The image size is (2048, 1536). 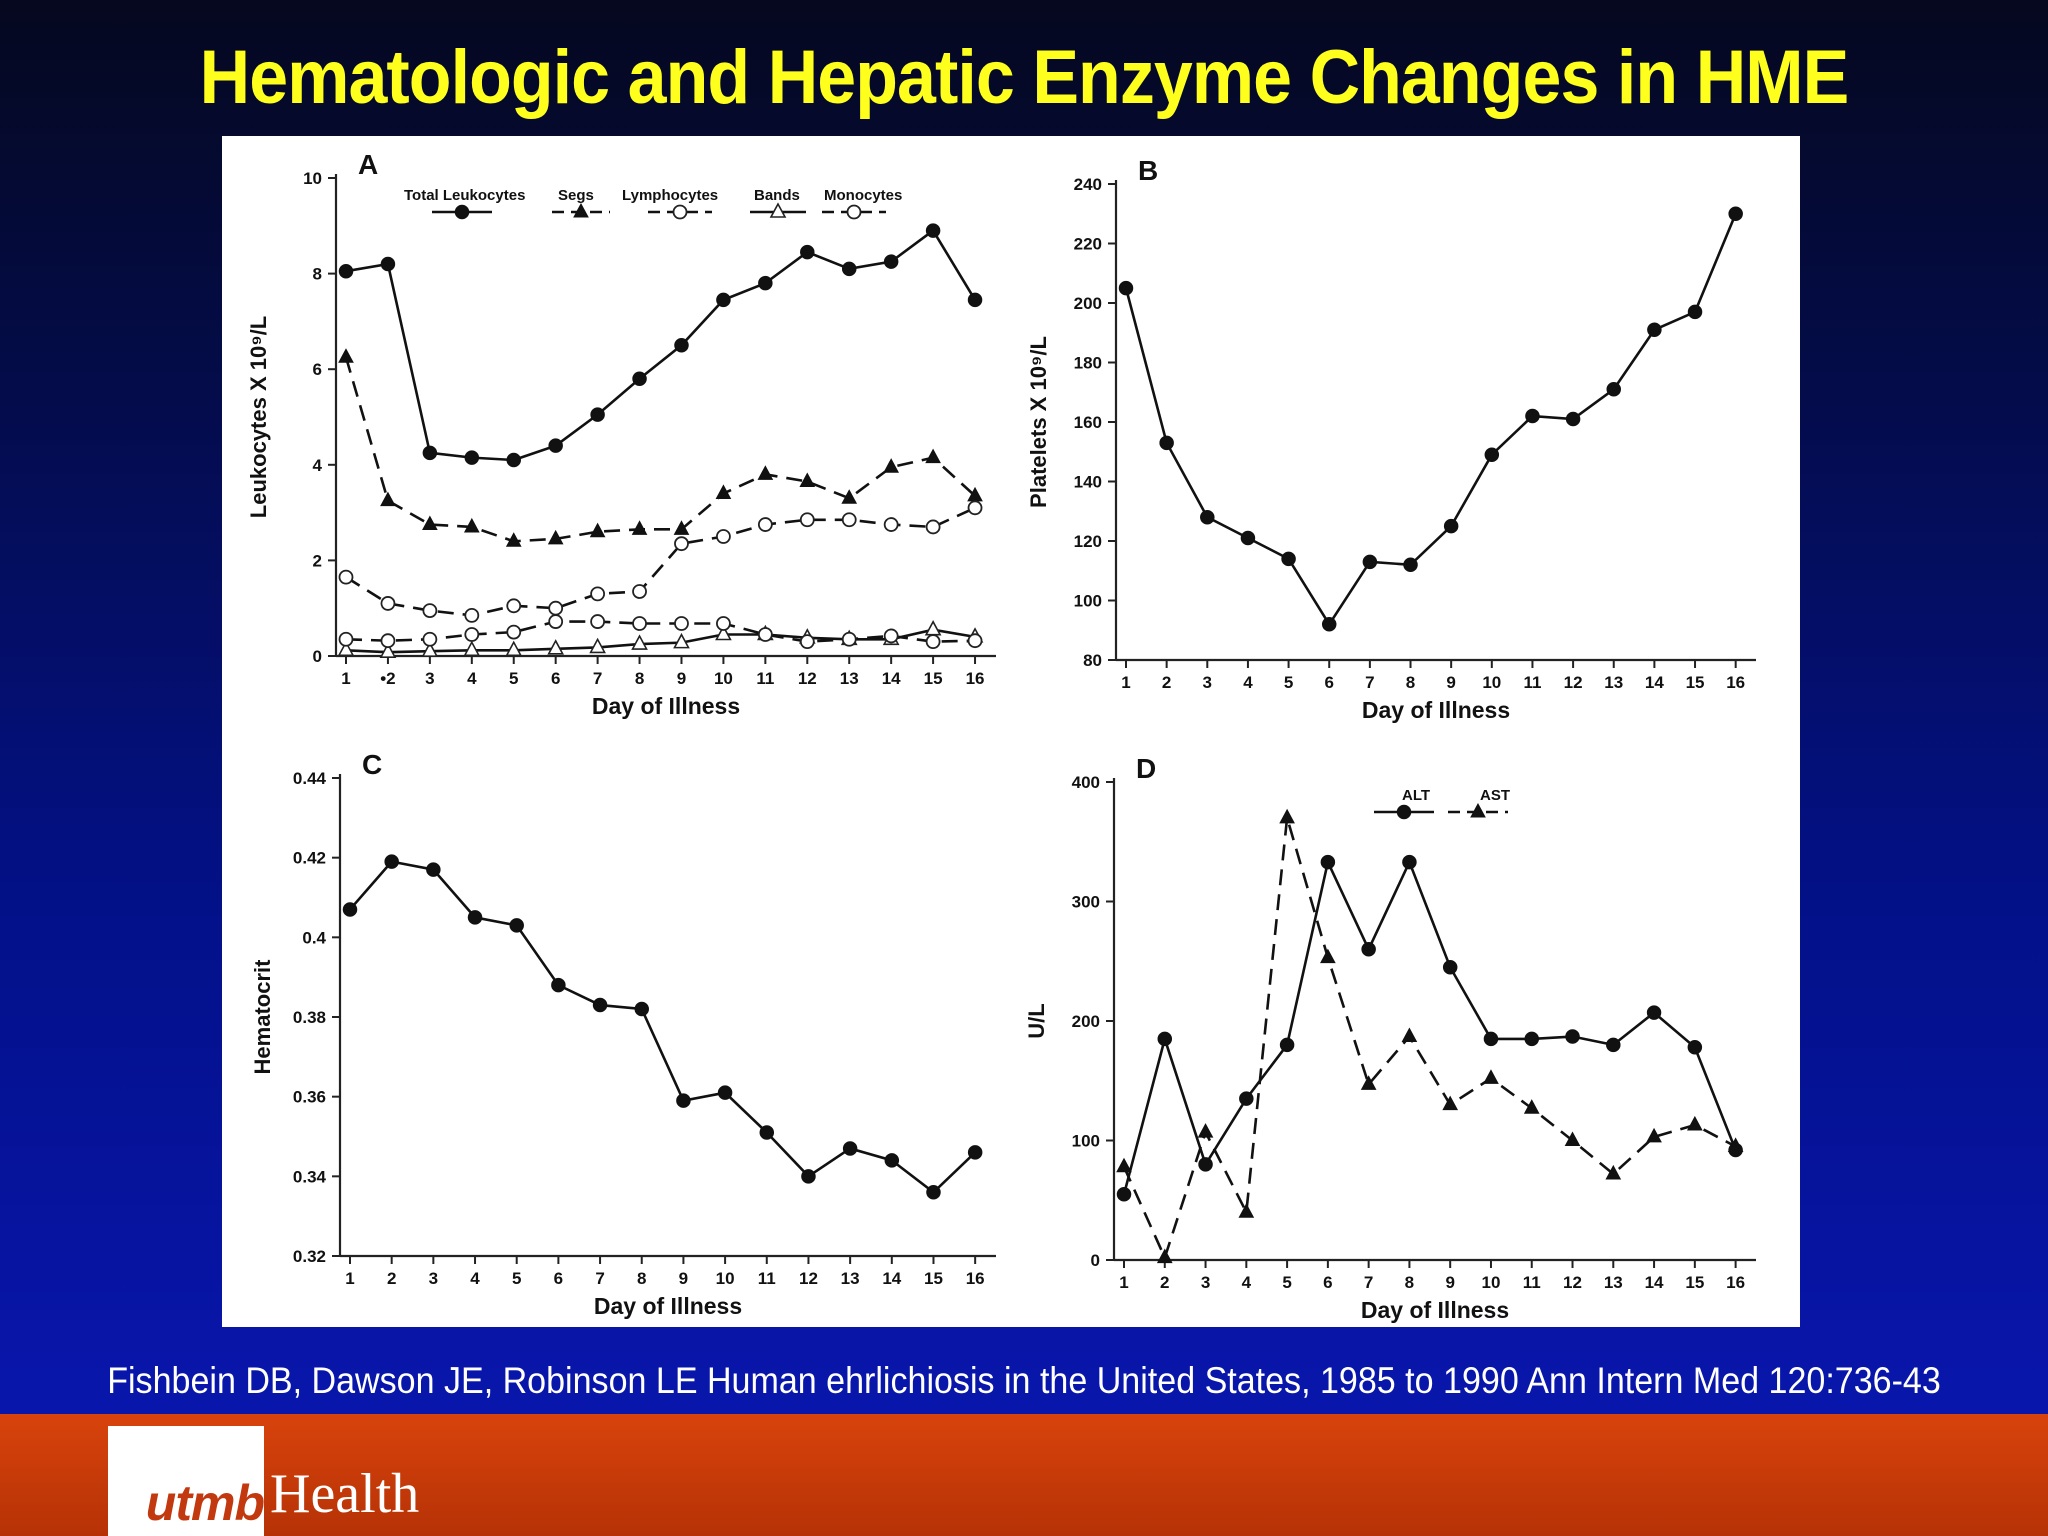 I want to click on series-alt, so click(x=1429, y=1028).